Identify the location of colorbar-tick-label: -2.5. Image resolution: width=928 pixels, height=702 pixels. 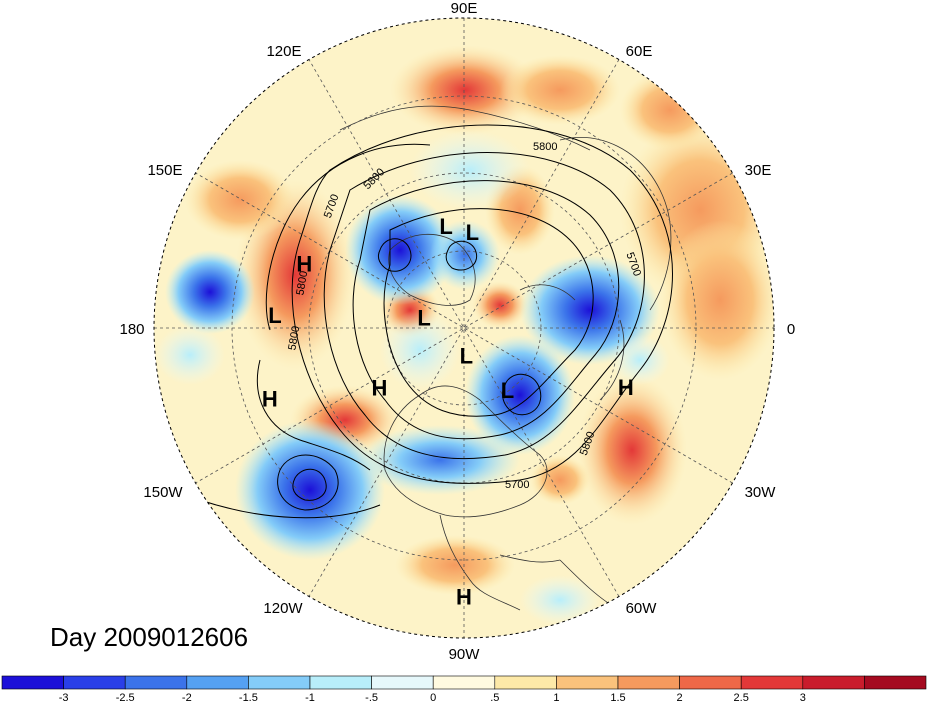
(125, 697).